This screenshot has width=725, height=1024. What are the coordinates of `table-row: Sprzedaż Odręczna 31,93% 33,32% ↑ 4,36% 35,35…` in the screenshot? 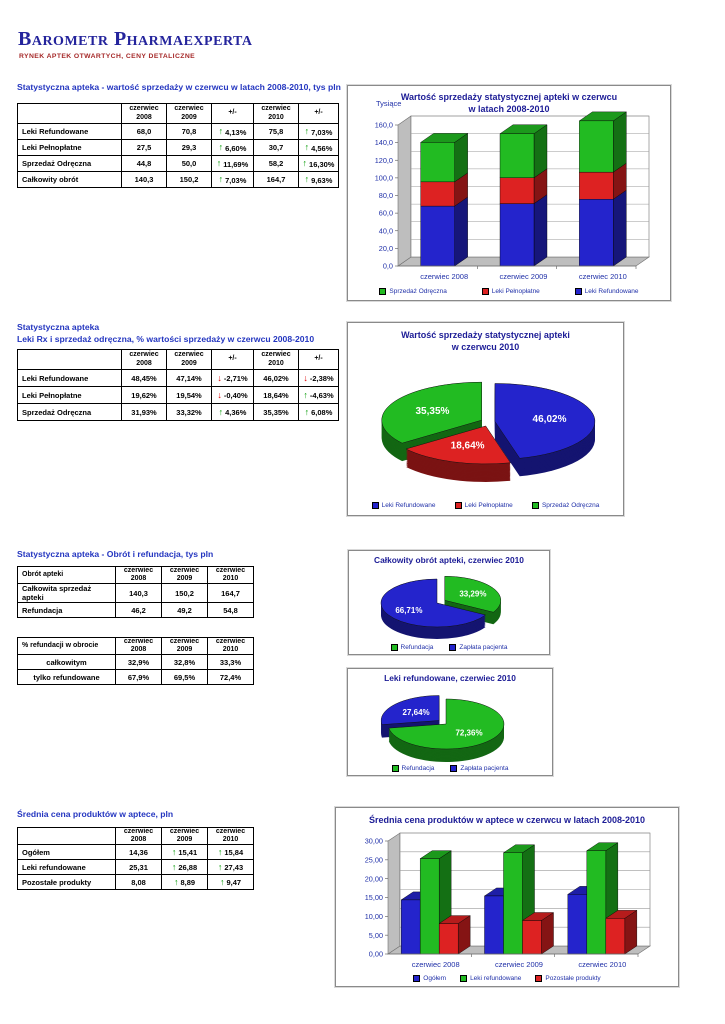 It's located at (178, 412).